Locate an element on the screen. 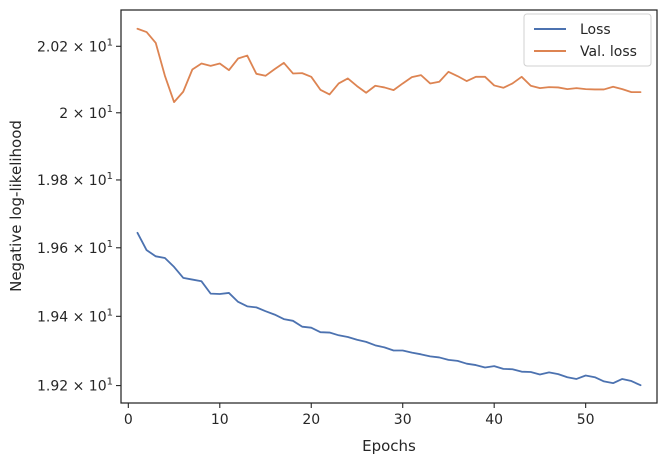  legend: Loss Val. loss is located at coordinates (587, 40).